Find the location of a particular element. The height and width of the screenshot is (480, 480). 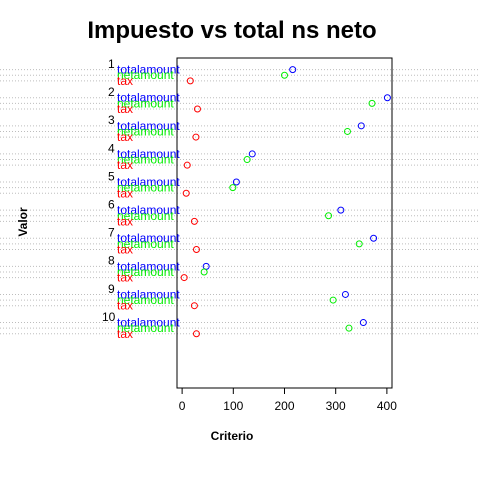

group-label: 9 is located at coordinates (111, 289).